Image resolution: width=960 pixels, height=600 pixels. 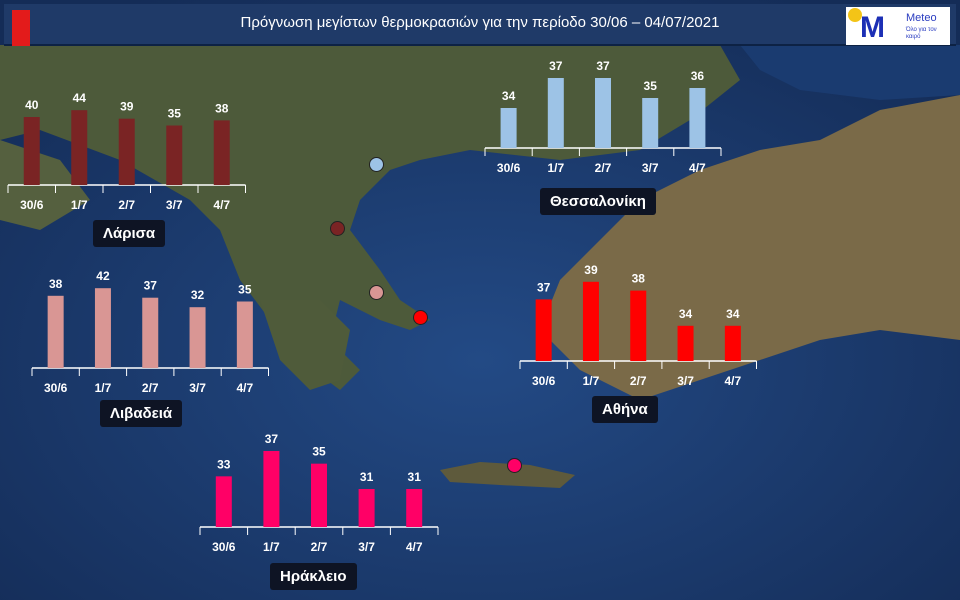 What do you see at coordinates (80, 98) in the screenshot?
I see `data-label: 44` at bounding box center [80, 98].